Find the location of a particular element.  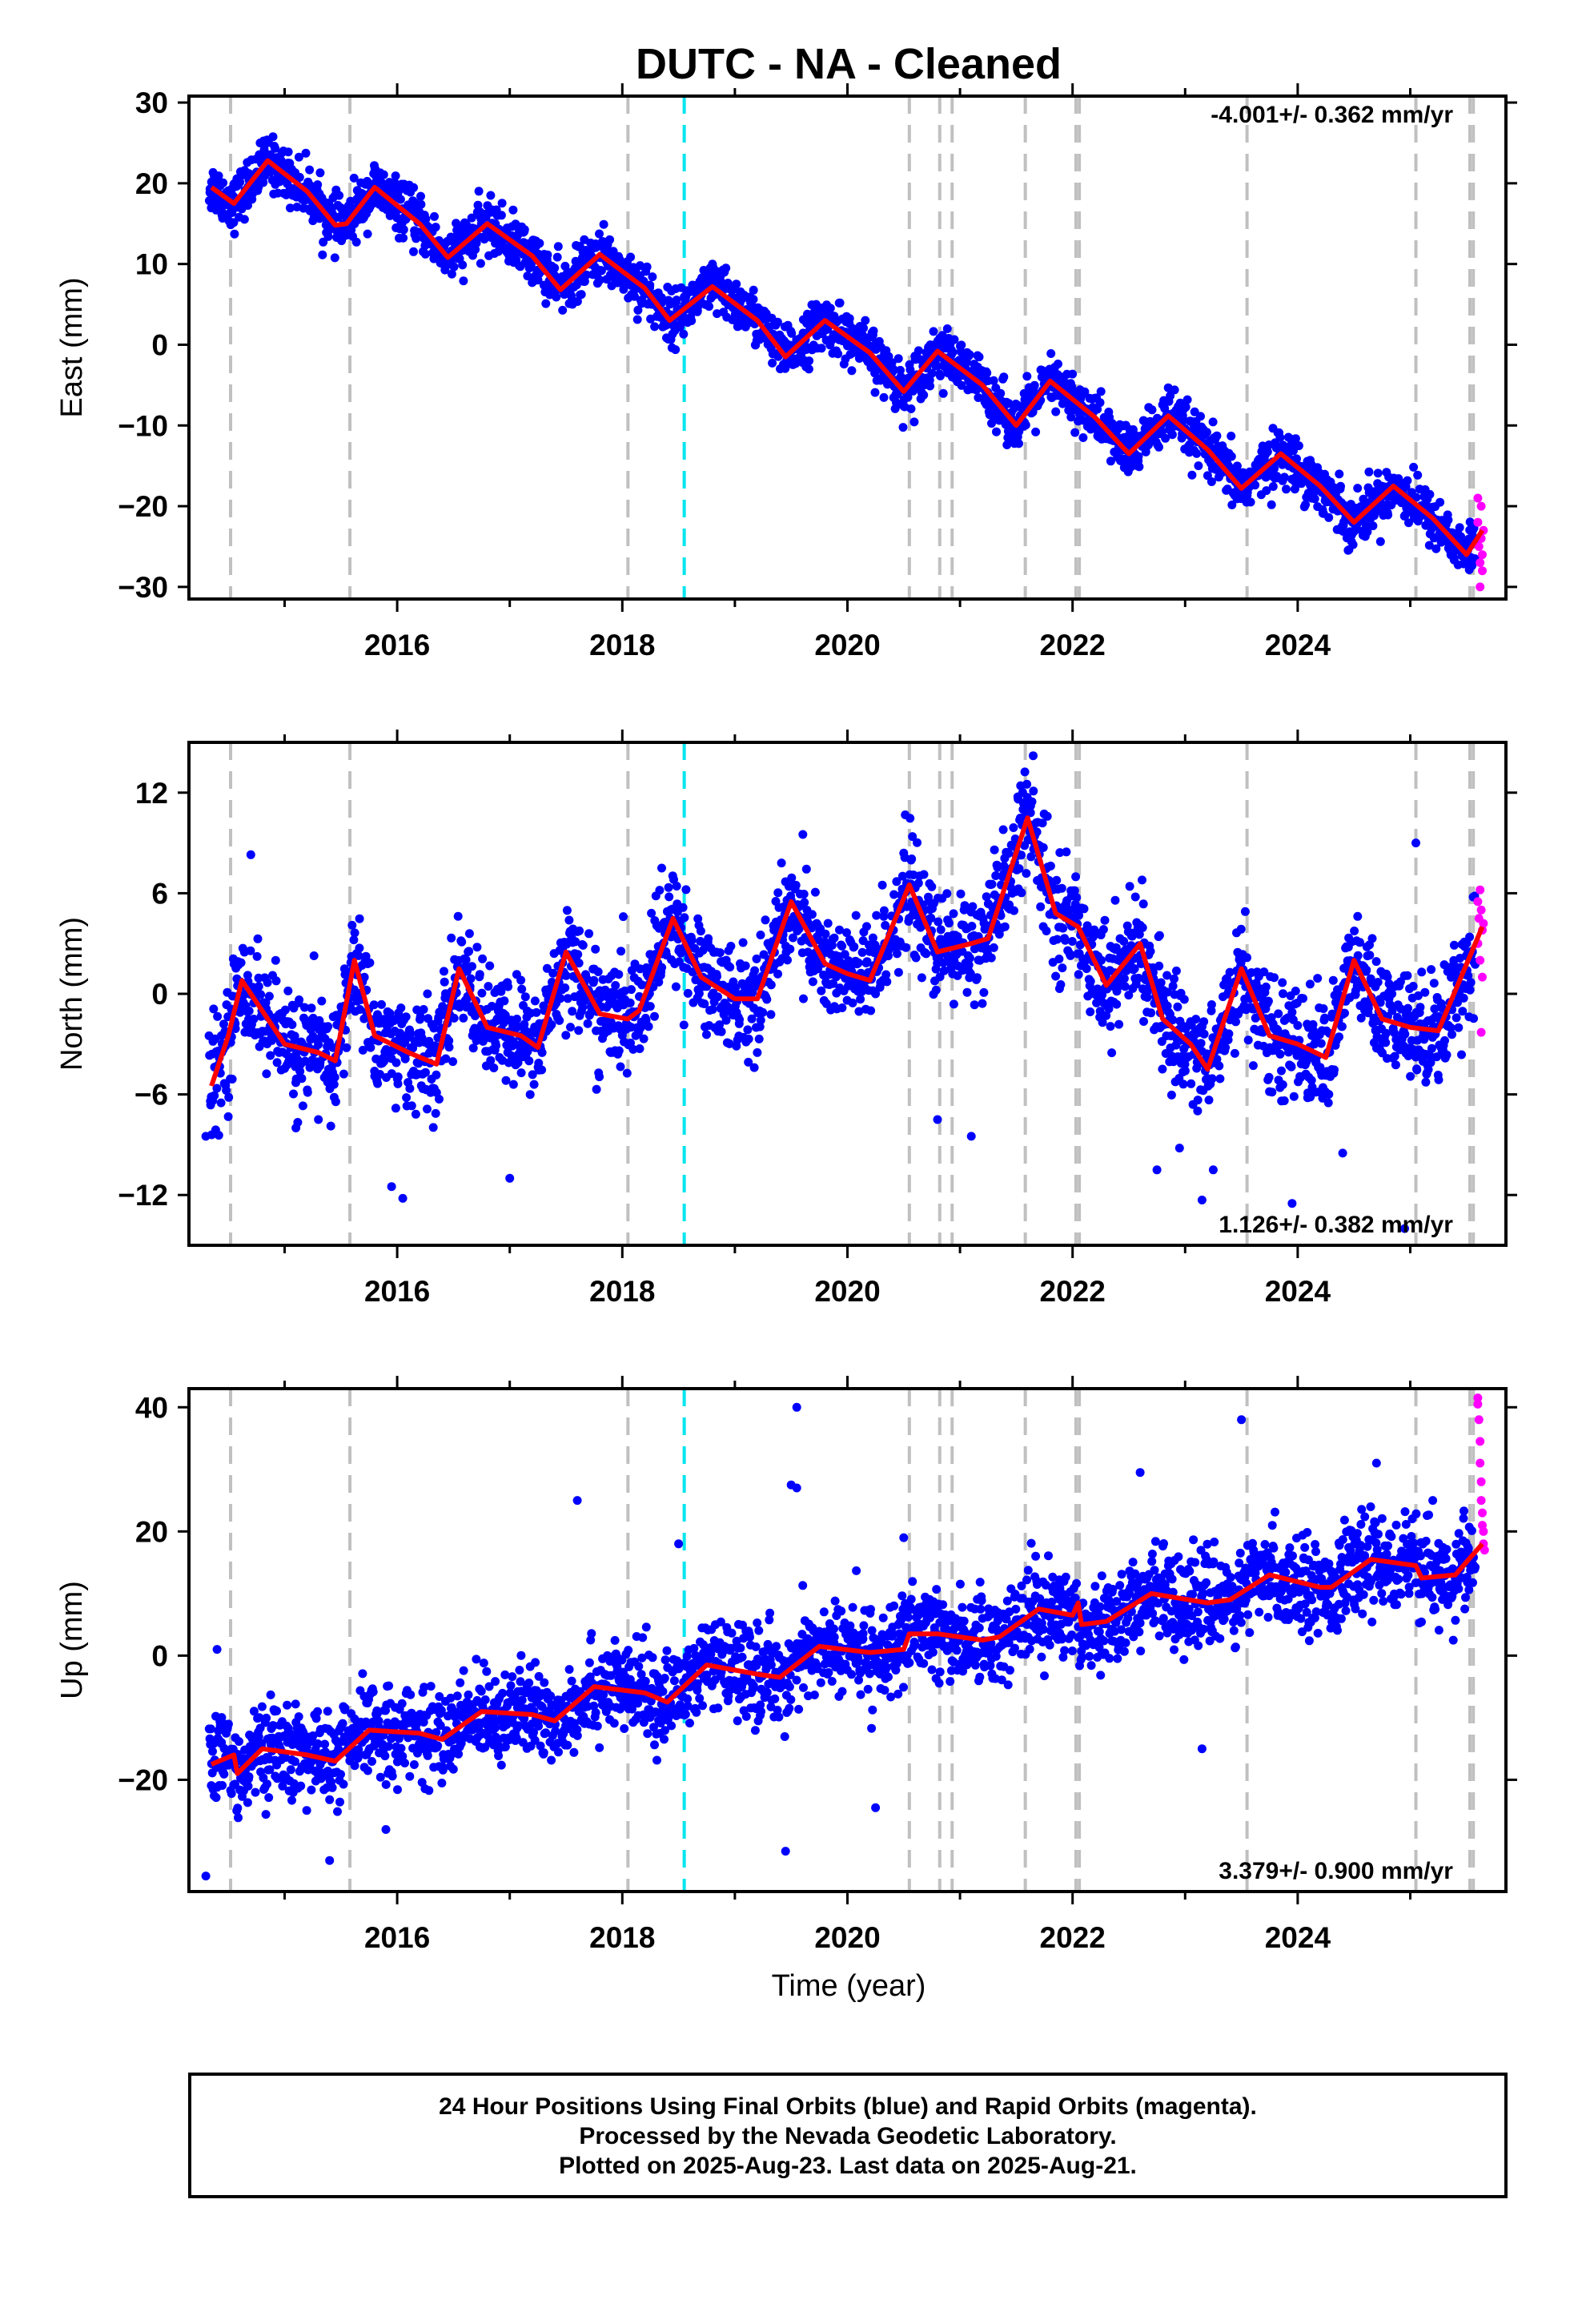

y-tick-label: −10 is located at coordinates (143, 425).